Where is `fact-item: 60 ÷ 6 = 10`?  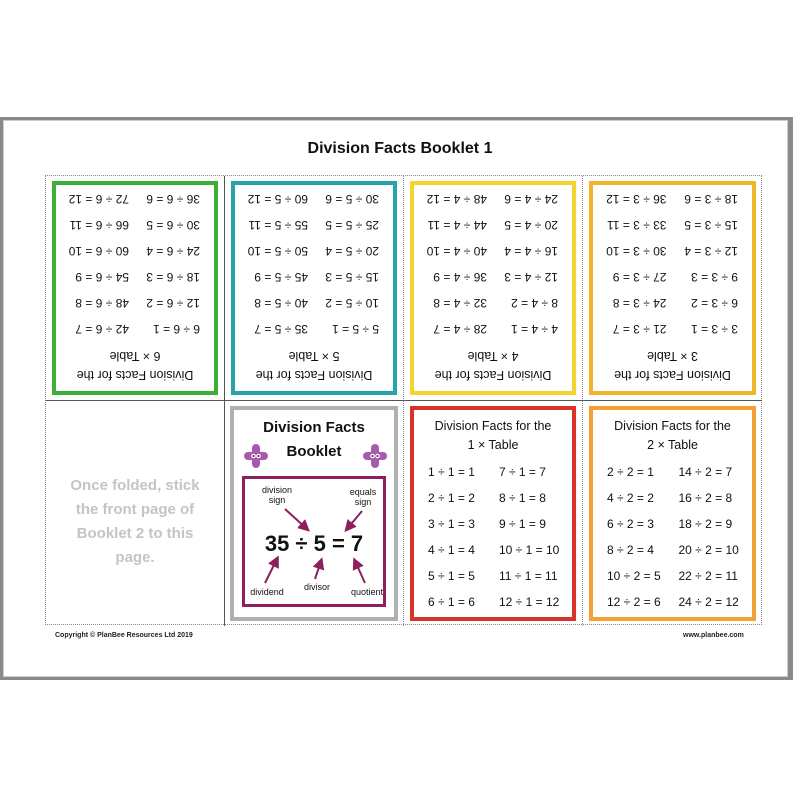 fact-item: 60 ÷ 6 = 10 is located at coordinates (98, 251).